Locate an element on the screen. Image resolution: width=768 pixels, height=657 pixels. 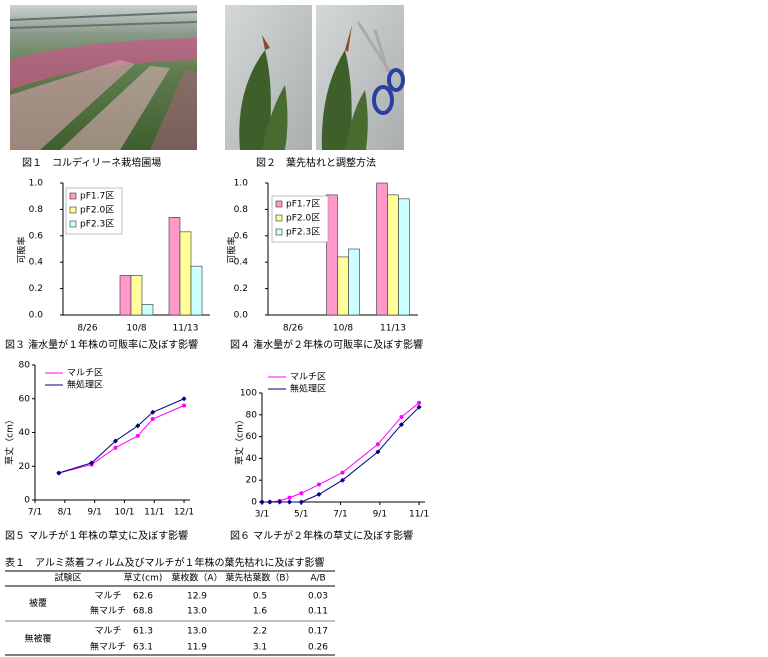
table-title: 表１ アルミ蒸着フィルム及びマルチが１年株の葉先枯れに及ぼす影響 is located at coordinates (165, 562).